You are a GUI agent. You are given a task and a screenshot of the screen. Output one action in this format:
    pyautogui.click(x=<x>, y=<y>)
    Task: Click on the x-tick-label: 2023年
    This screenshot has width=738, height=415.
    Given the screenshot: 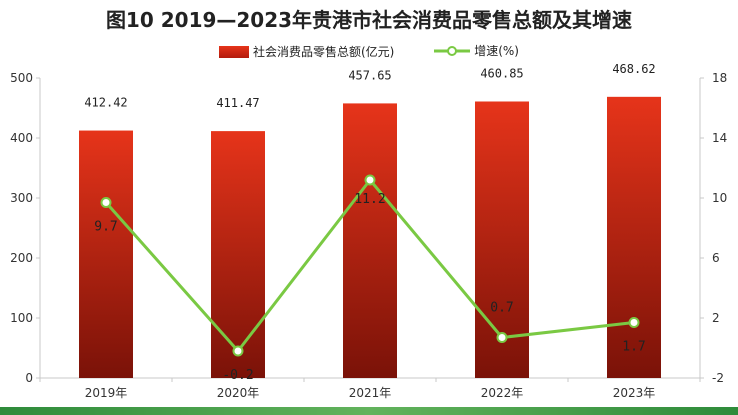 What is the action you would take?
    pyautogui.click(x=634, y=393)
    